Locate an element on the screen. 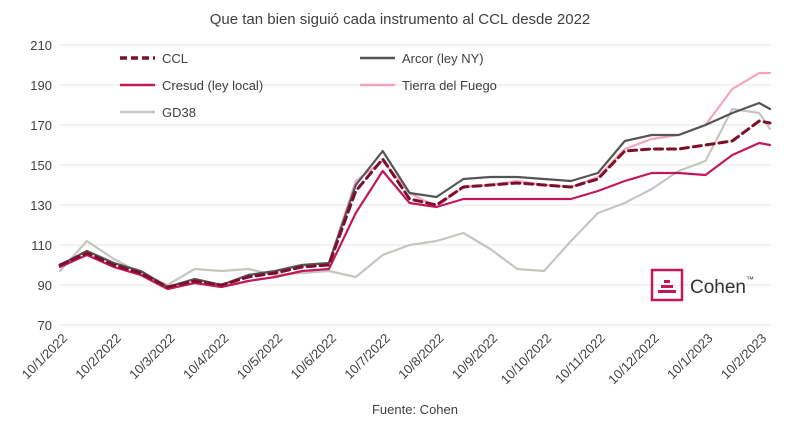  x-tick-label: 10/2/2022 is located at coordinates (98, 357).